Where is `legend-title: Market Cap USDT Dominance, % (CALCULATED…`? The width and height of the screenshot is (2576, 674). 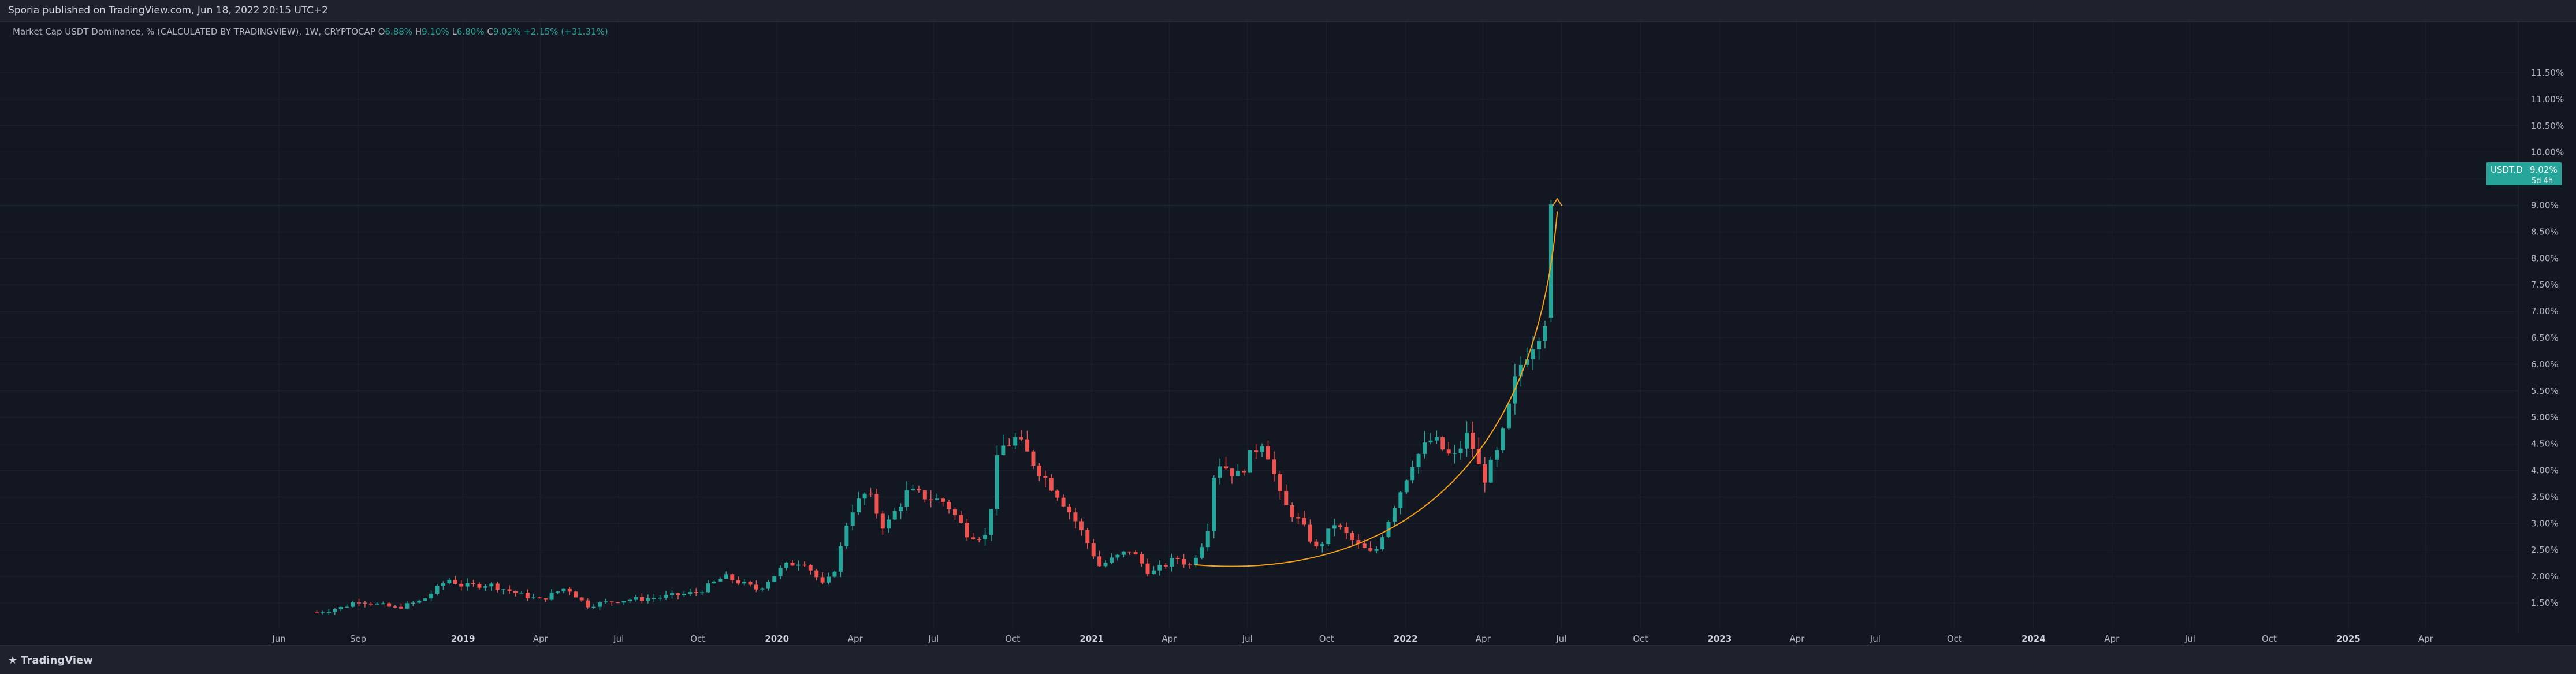
legend-title: Market Cap USDT Dominance, % (CALCULATED… is located at coordinates (194, 32).